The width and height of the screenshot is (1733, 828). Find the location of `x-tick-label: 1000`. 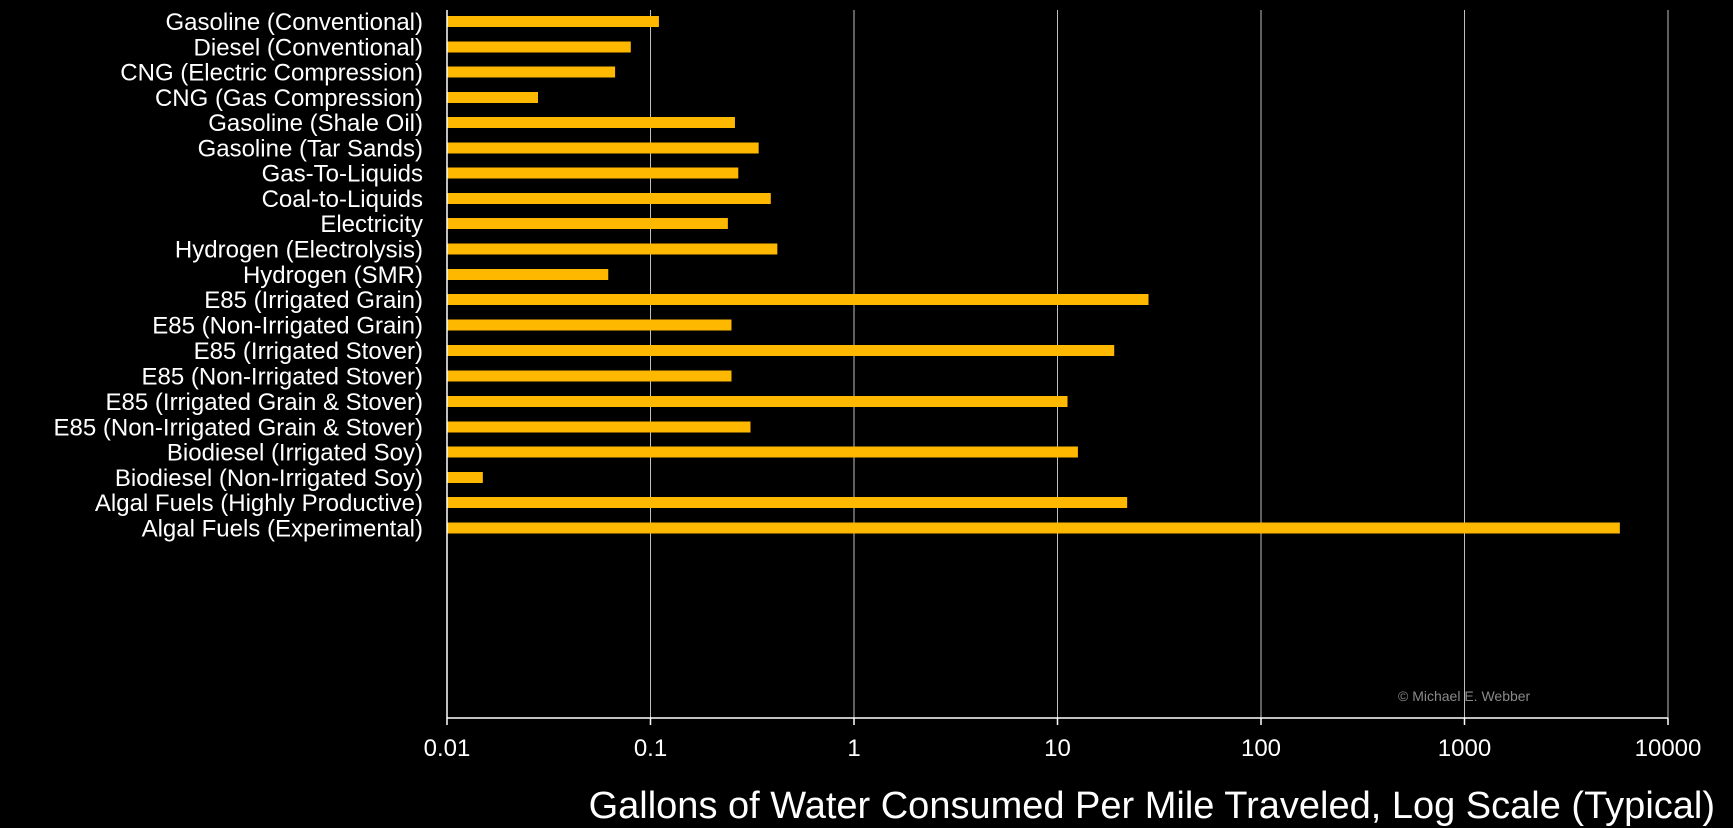

x-tick-label: 1000 is located at coordinates (1464, 748).